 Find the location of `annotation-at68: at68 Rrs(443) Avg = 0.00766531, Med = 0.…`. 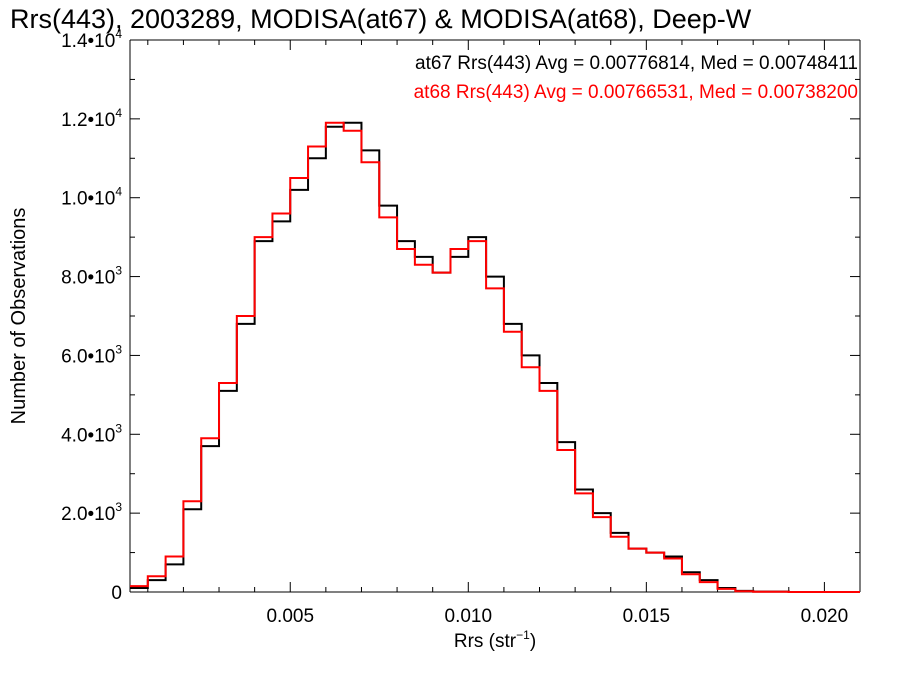

annotation-at68: at68 Rrs(443) Avg = 0.00766531, Med = 0.… is located at coordinates (636, 92).